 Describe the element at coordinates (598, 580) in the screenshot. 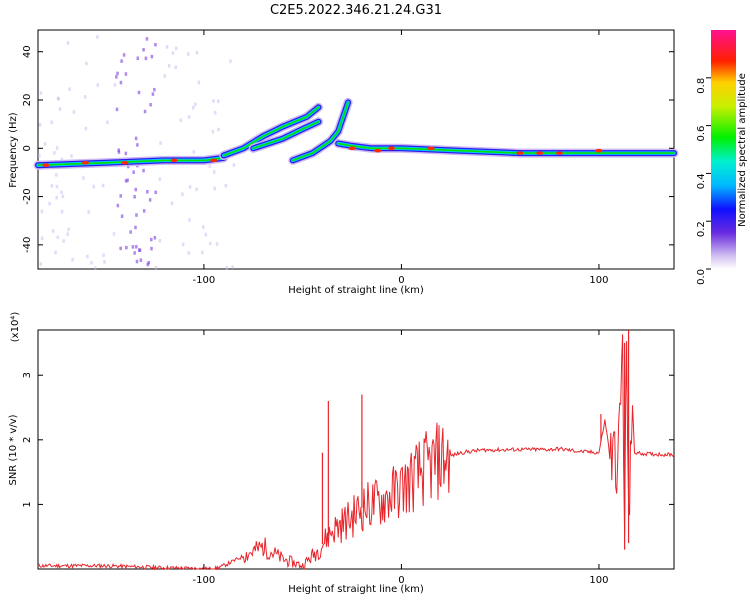

I see `x-tick-label: 100` at that location.